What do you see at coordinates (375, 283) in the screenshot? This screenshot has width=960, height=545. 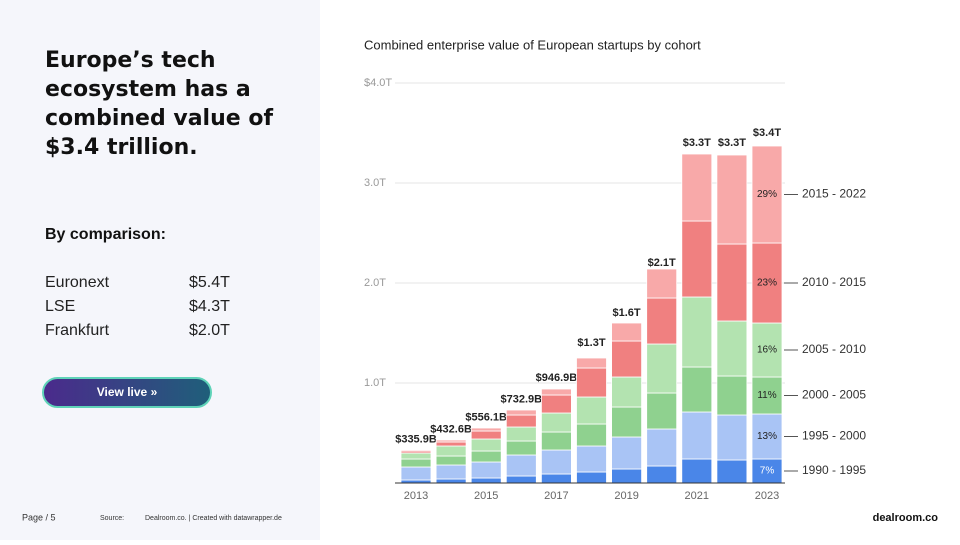 I see `y-tick-label: 2.0T` at bounding box center [375, 283].